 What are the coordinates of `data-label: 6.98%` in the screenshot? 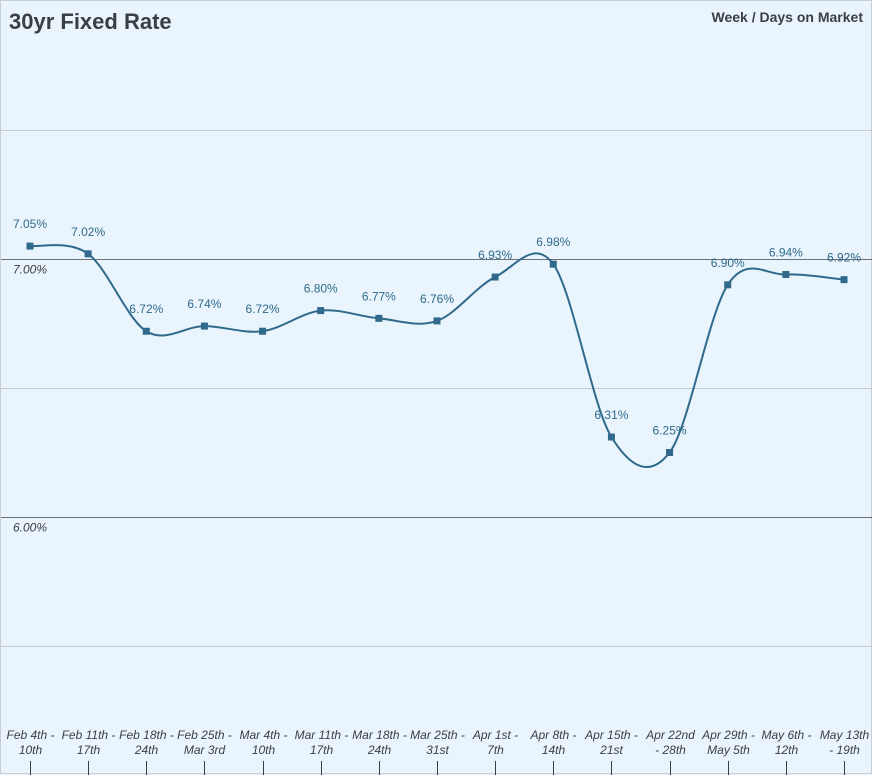 It's located at (553, 242).